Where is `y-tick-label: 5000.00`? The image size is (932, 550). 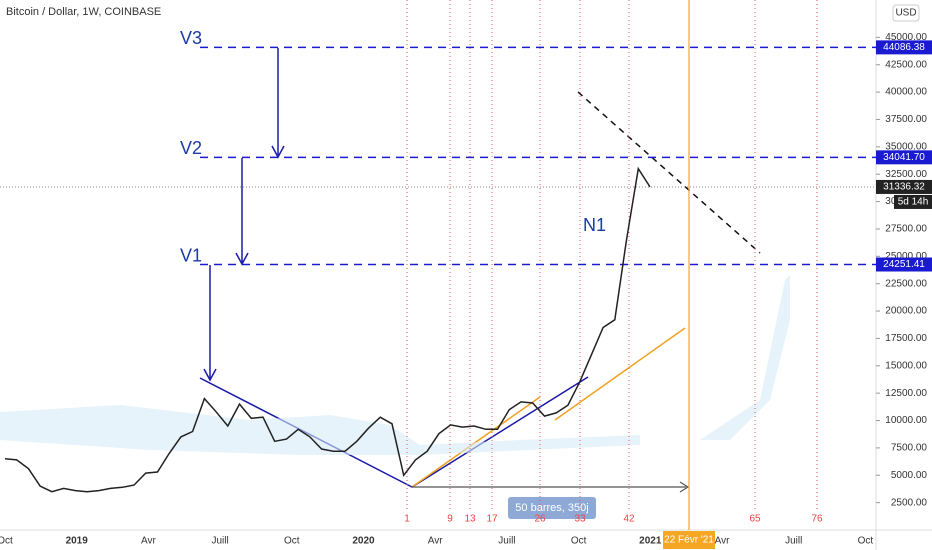 y-tick-label: 5000.00 is located at coordinates (909, 475).